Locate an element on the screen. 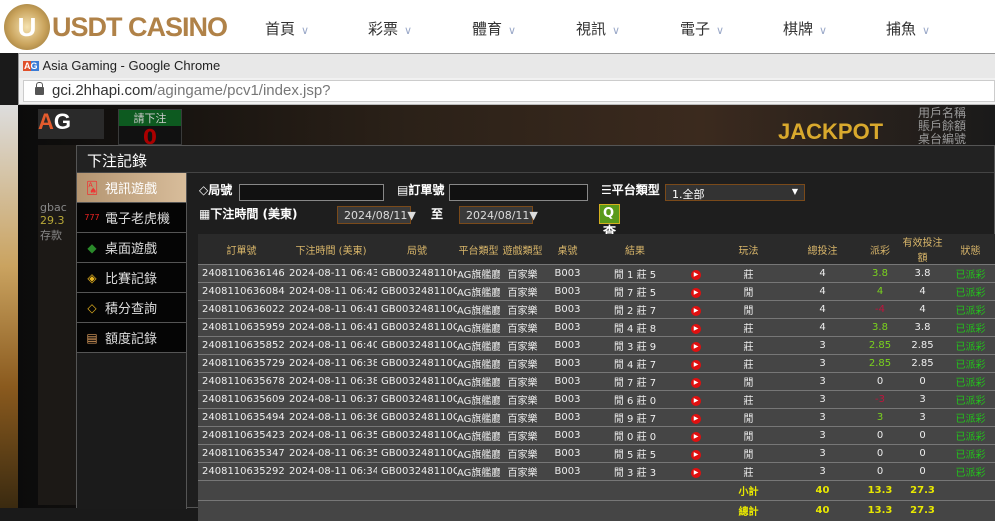 The image size is (995, 521). date-from-picker: 2024/08/11▼ is located at coordinates (376, 215).